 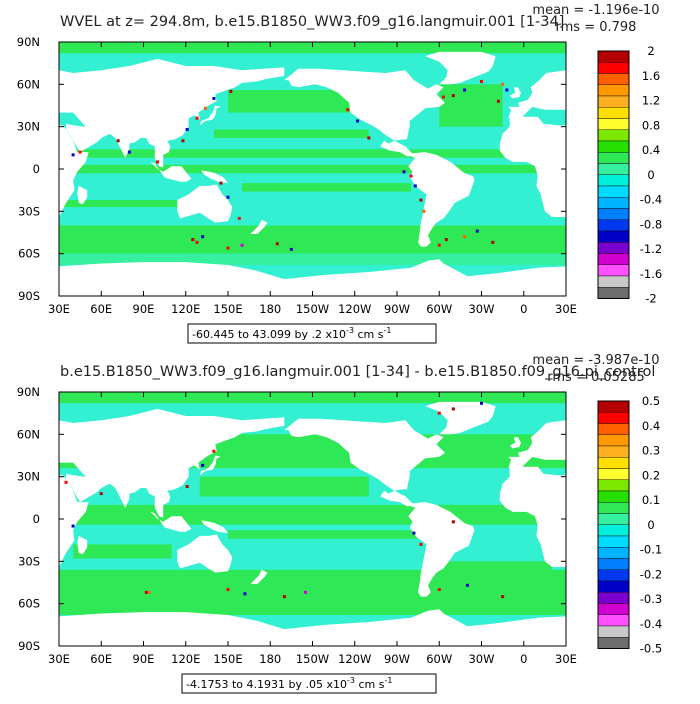 What do you see at coordinates (312, 627) in the screenshot?
I see `panel-2-land-antarctica` at bounding box center [312, 627].